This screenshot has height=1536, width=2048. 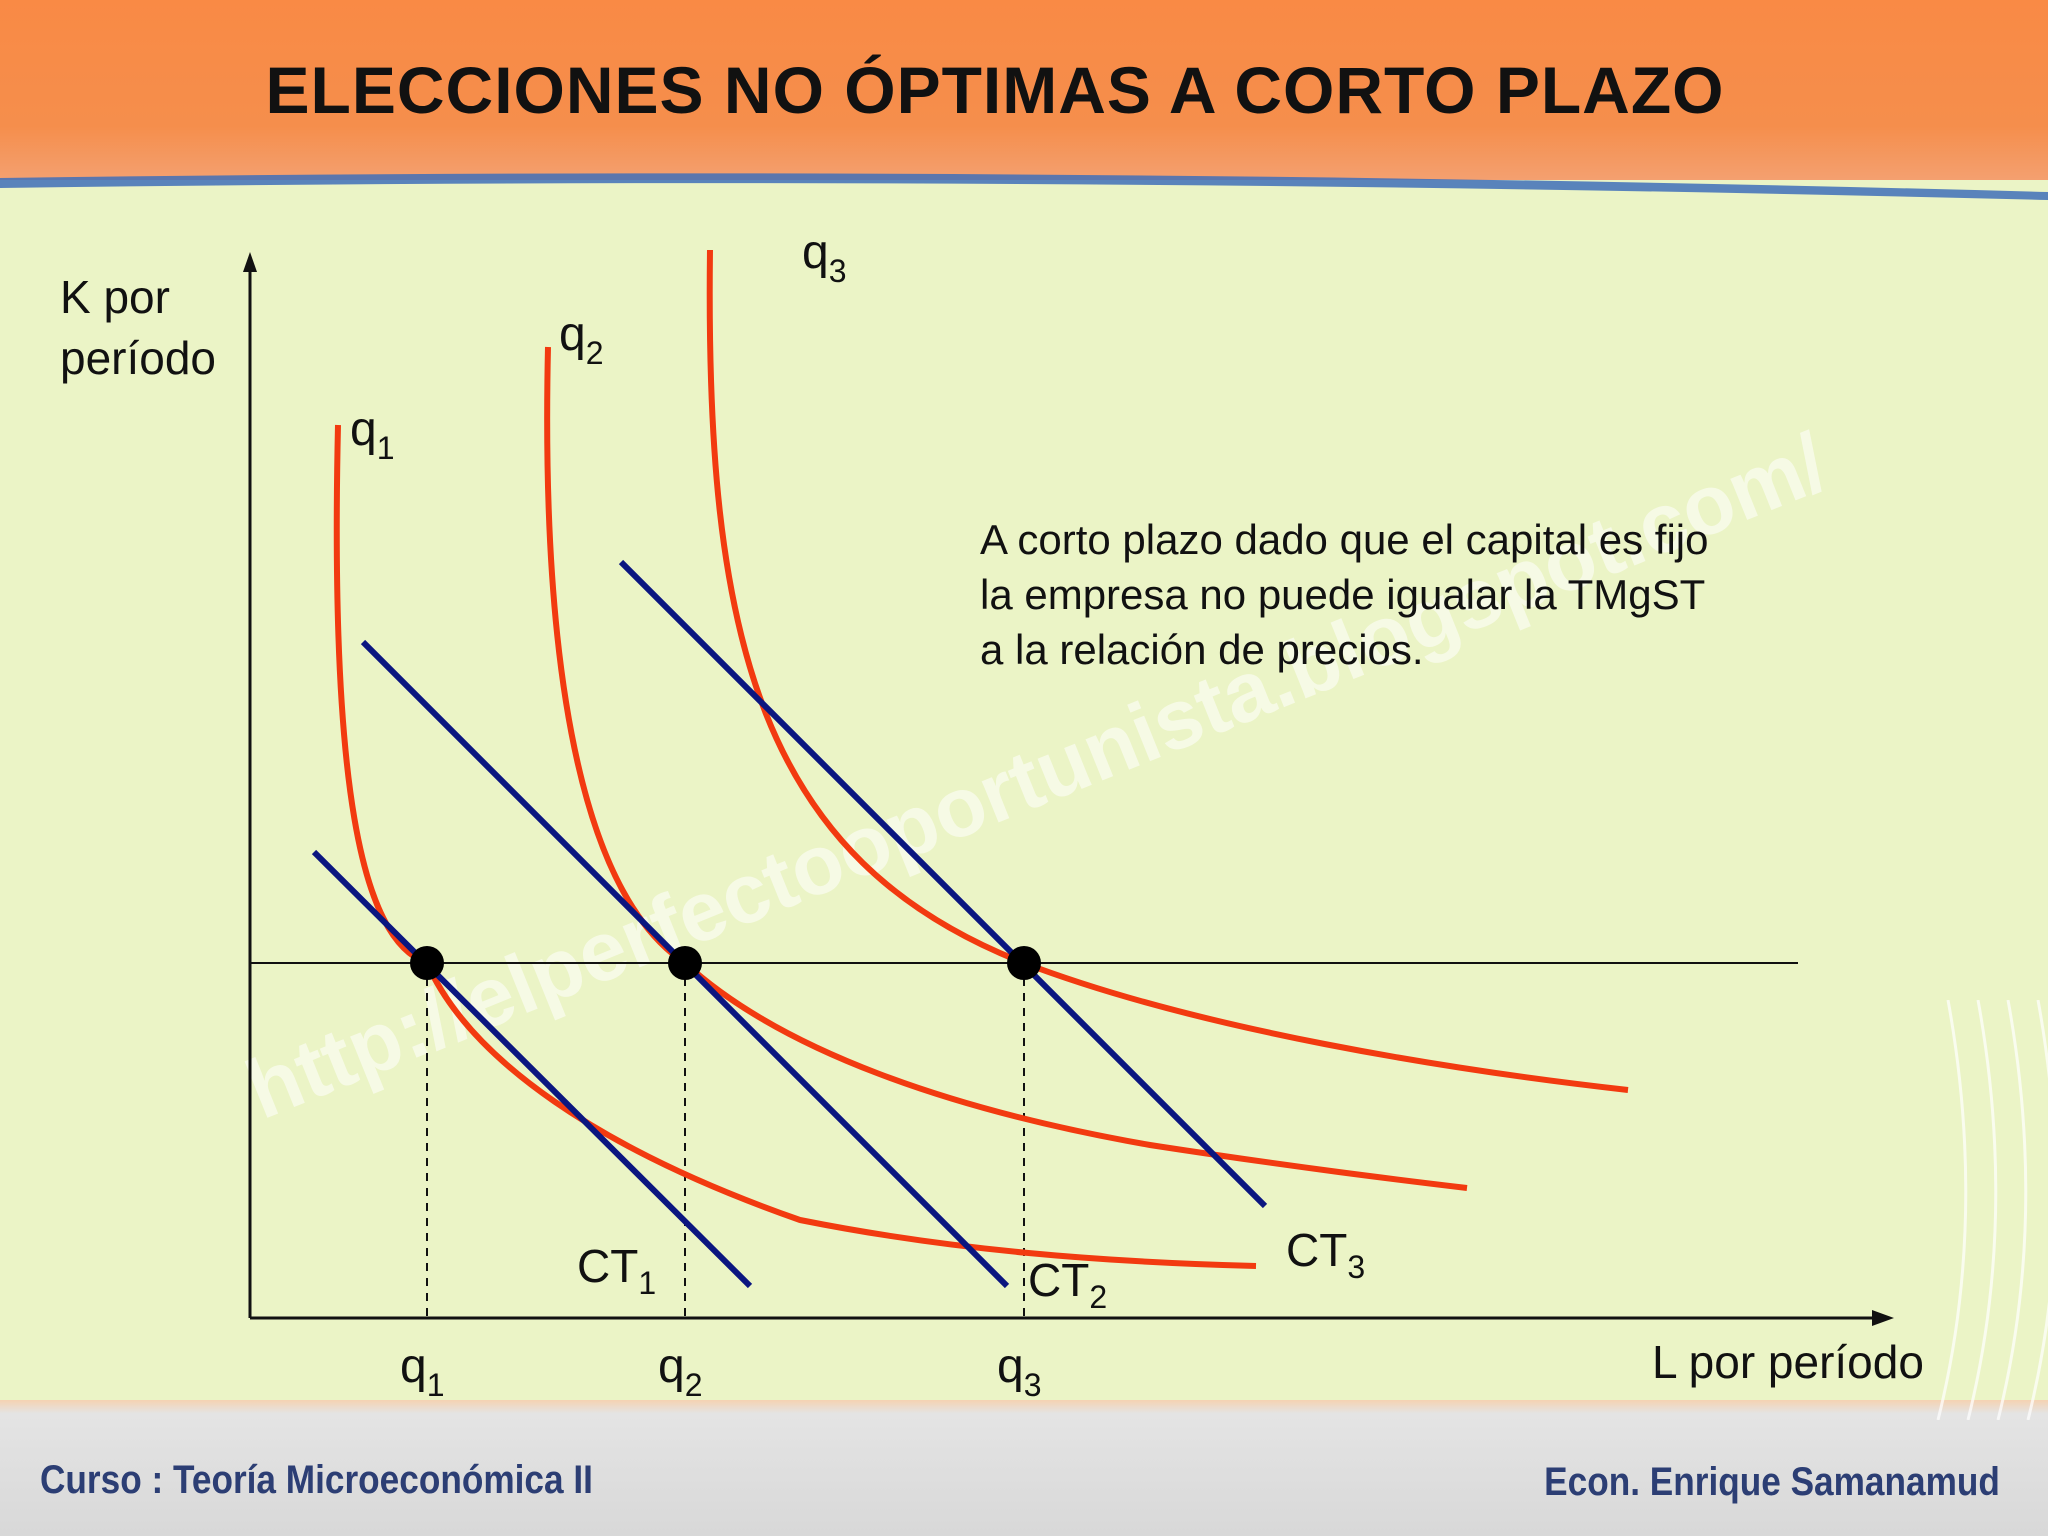 I want to click on x-axis-arrow, so click(x=1883, y=1318).